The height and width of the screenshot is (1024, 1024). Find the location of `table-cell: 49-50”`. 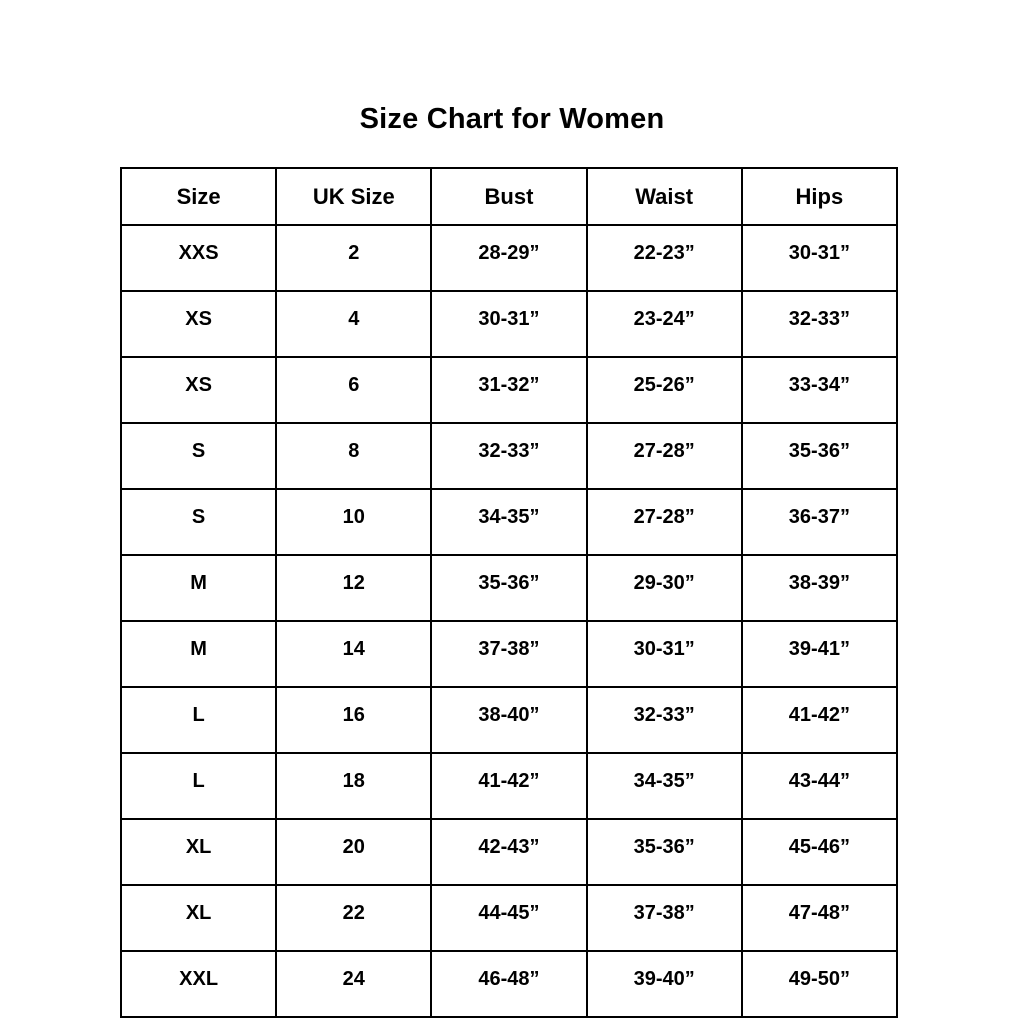

table-cell: 49-50” is located at coordinates (819, 984).